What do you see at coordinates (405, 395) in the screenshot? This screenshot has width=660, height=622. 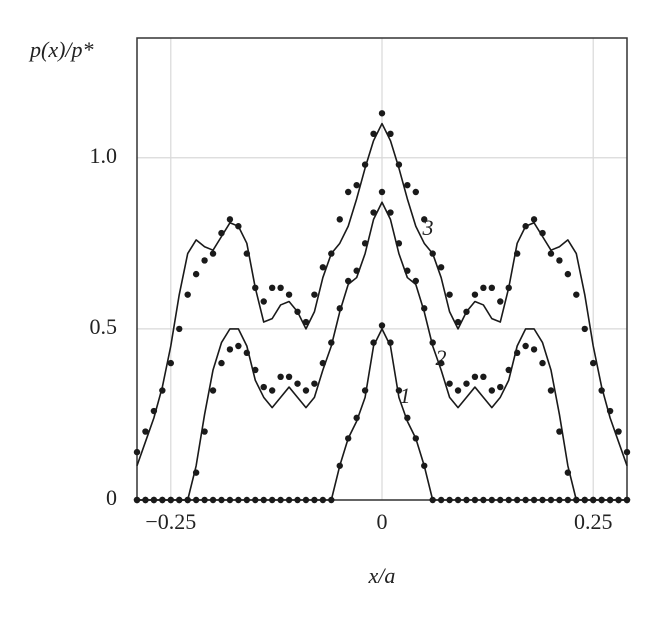 I see `curve-label: 1` at bounding box center [405, 395].